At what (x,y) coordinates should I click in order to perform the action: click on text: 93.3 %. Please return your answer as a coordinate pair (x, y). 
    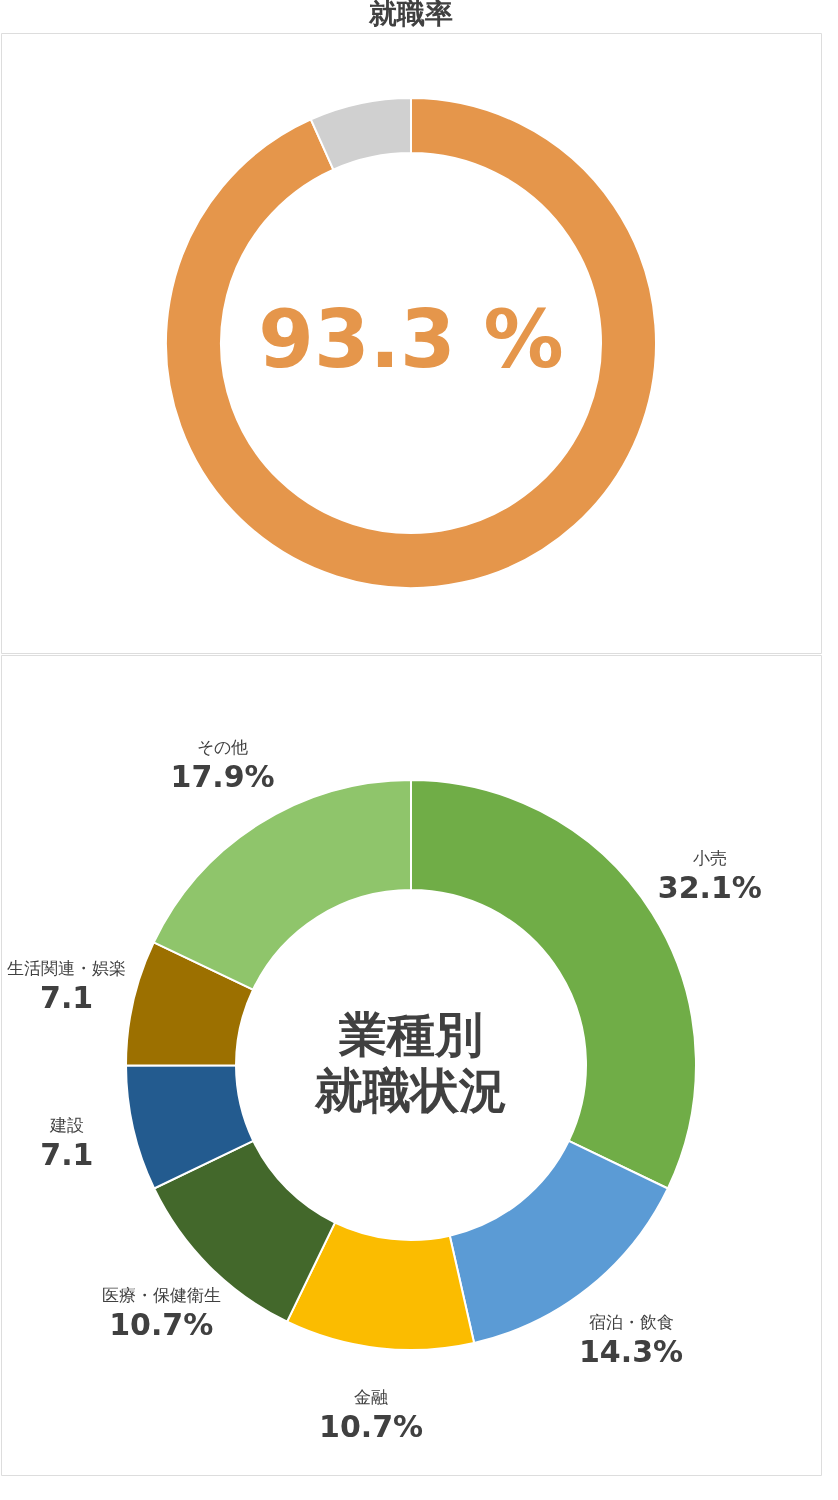
    Looking at the image, I should click on (411, 339).